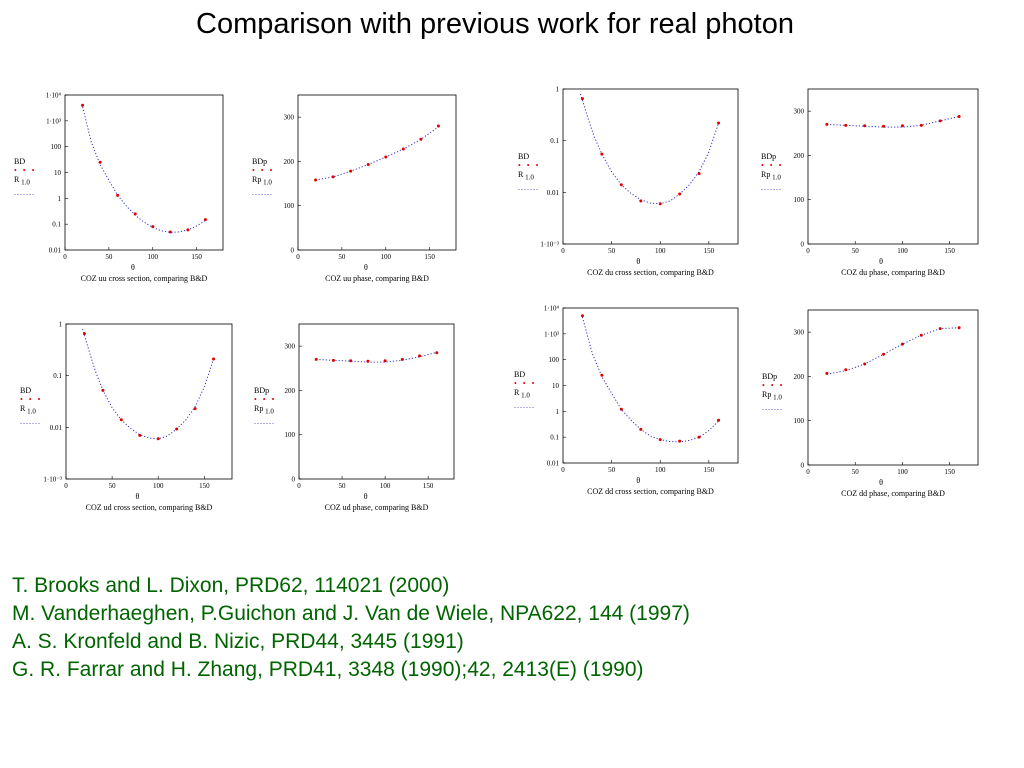 The width and height of the screenshot is (1024, 768). I want to click on y-tick-label: 1·10⁴, so click(54, 96).